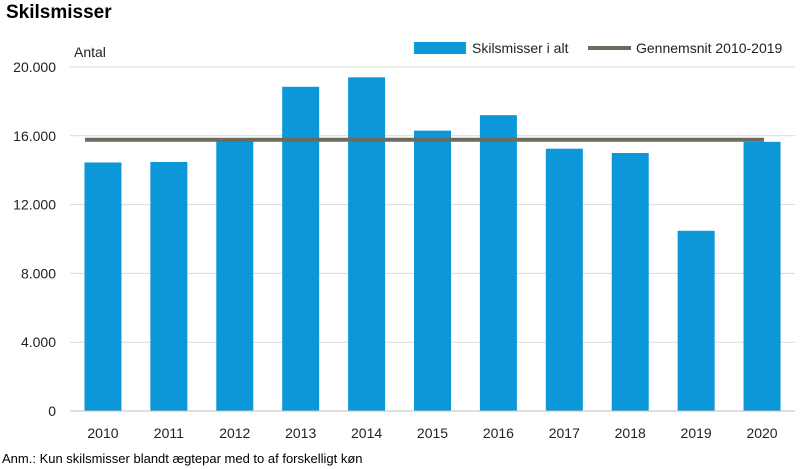 Image resolution: width=800 pixels, height=469 pixels. Describe the element at coordinates (34, 136) in the screenshot. I see `y-tick-label: 16.000` at that location.